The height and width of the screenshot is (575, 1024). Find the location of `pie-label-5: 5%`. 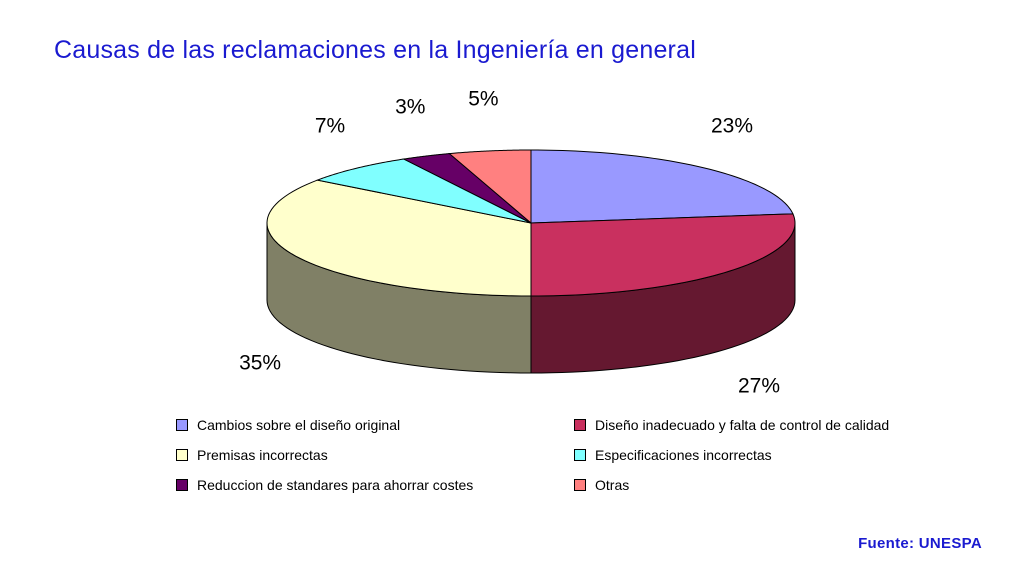

pie-label-5: 5% is located at coordinates (483, 98).